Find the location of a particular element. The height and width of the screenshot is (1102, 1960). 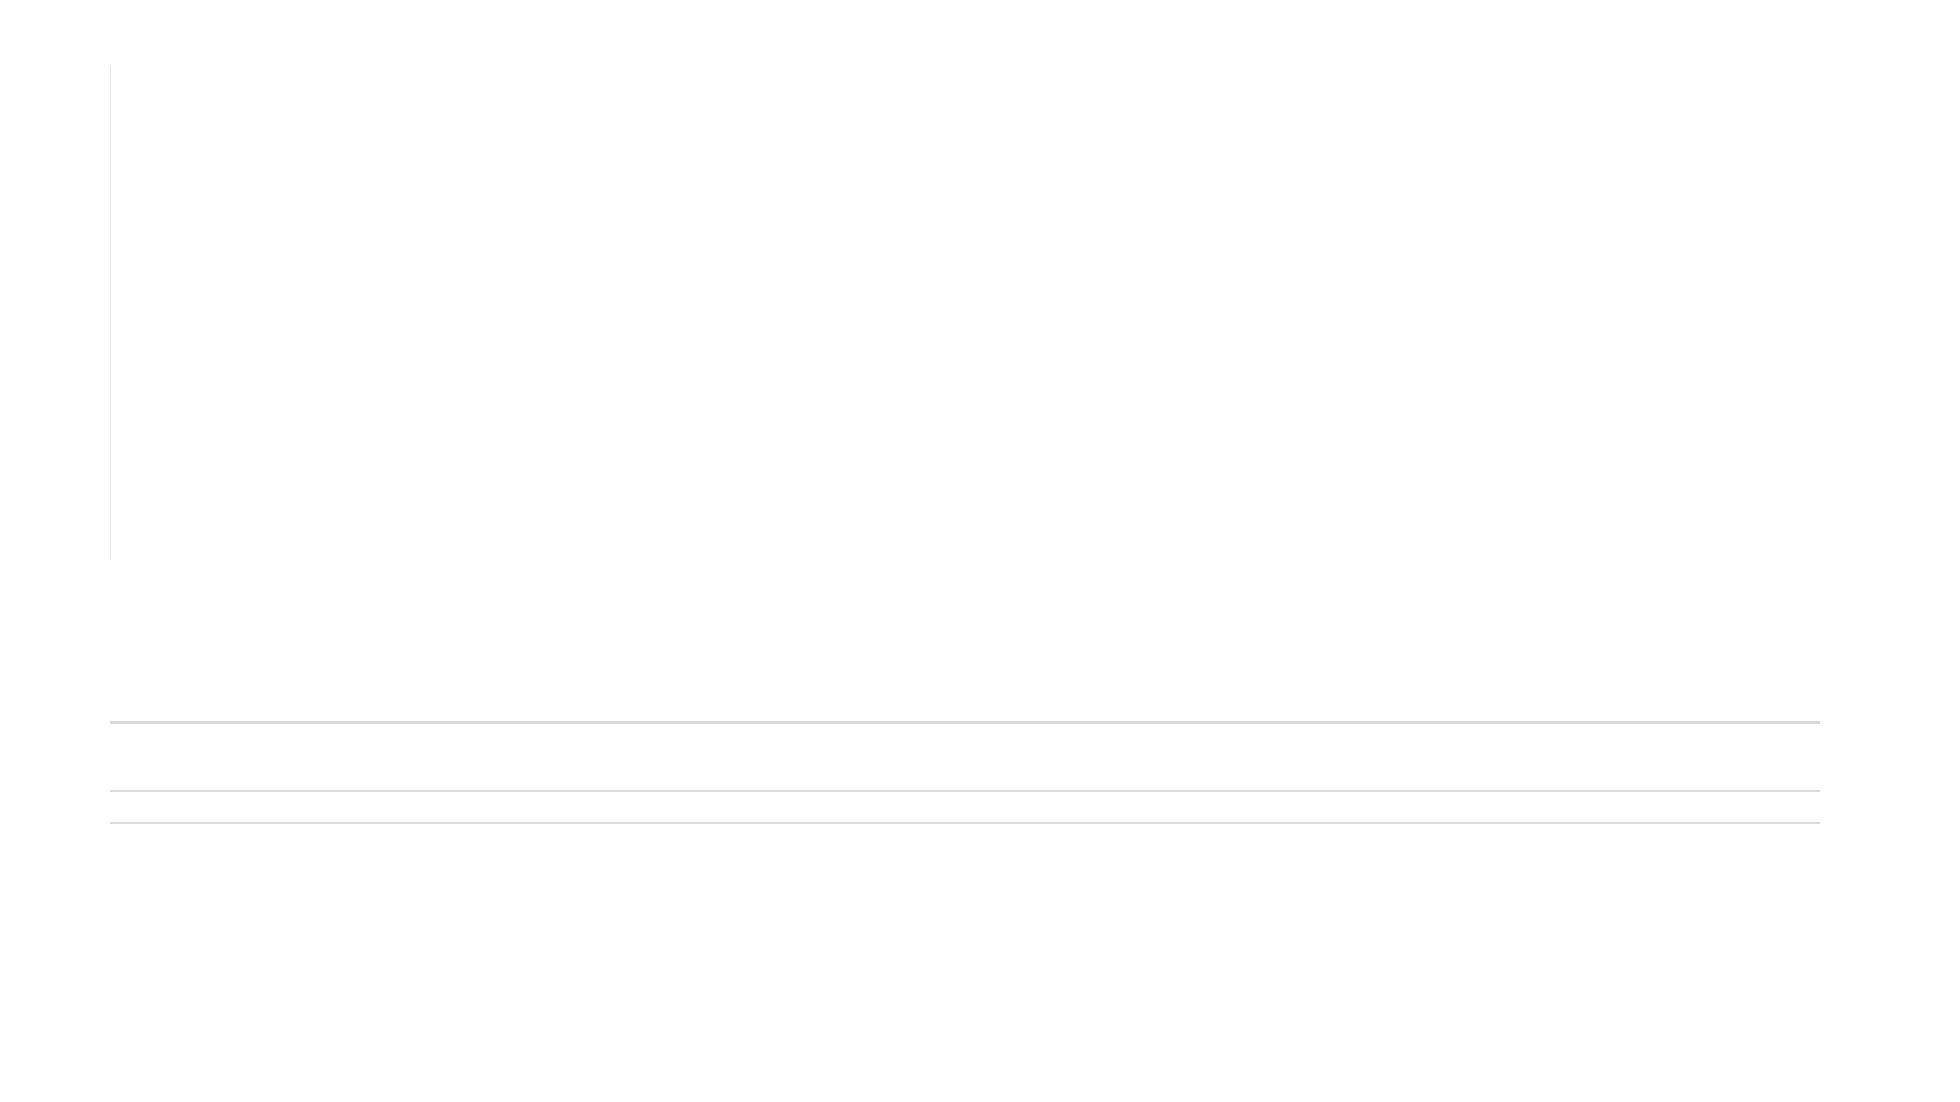

legend-row-secondary is located at coordinates (980, 983).